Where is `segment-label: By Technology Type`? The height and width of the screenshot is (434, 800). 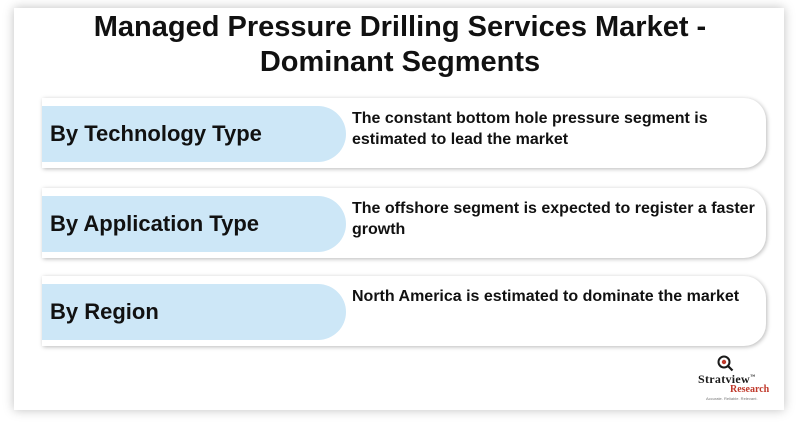 segment-label: By Technology Type is located at coordinates (194, 134).